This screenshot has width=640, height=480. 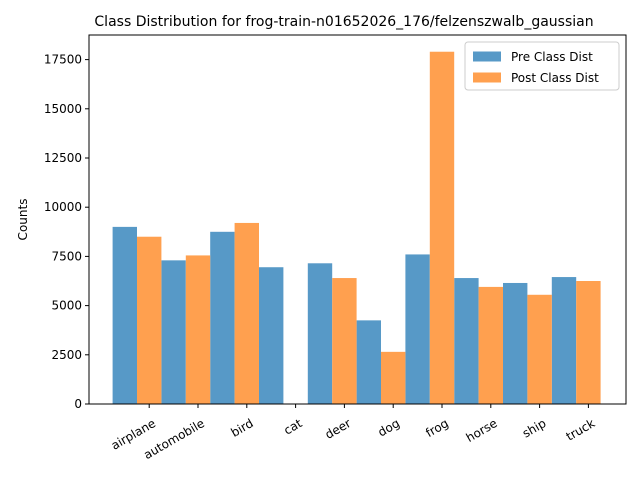 I want to click on bar-pre-airplane, so click(x=124, y=315).